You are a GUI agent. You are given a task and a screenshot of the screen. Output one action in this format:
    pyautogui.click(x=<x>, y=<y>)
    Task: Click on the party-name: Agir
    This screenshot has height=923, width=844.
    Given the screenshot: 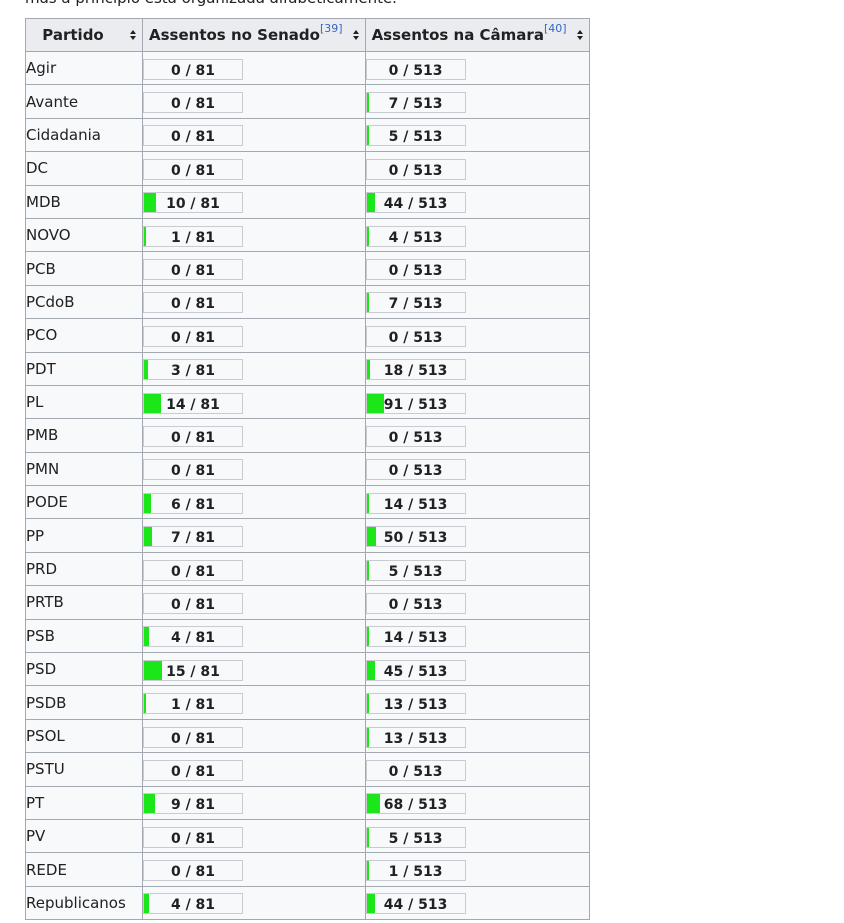 What is the action you would take?
    pyautogui.click(x=41, y=68)
    